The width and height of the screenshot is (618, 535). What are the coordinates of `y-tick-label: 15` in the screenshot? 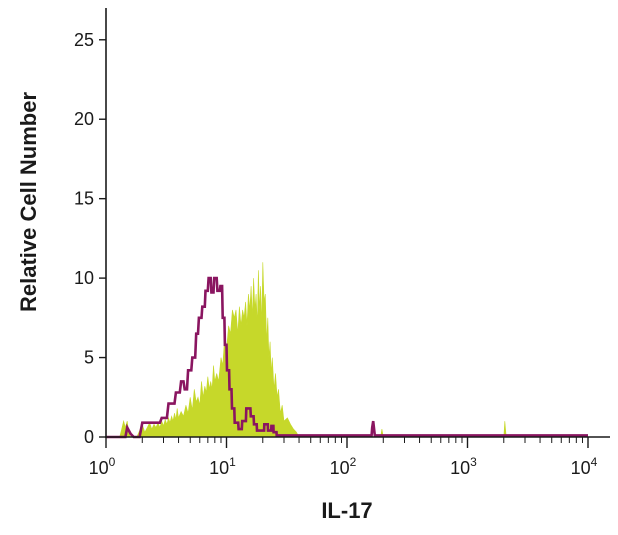 It's located at (84, 199).